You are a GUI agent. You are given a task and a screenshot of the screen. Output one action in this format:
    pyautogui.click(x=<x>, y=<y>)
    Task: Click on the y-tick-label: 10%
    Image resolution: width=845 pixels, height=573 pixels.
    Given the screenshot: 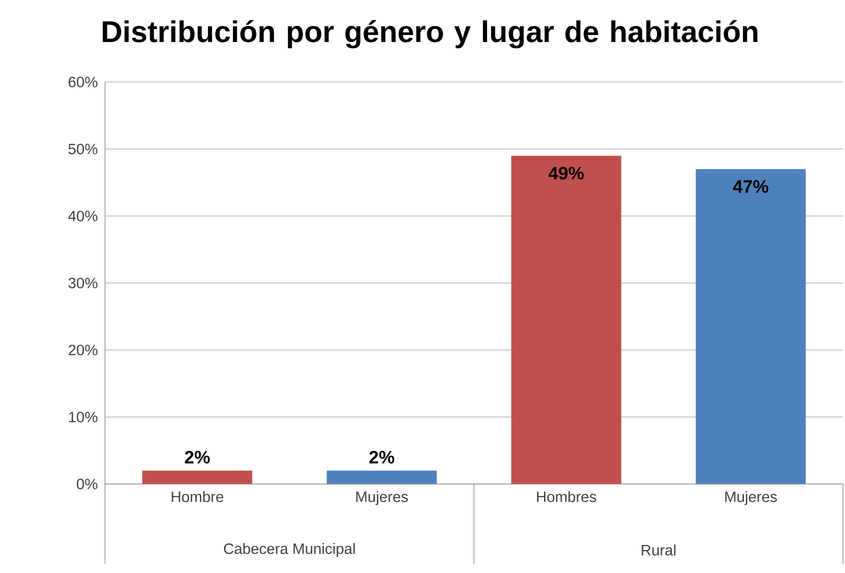 What is the action you would take?
    pyautogui.click(x=83, y=417)
    